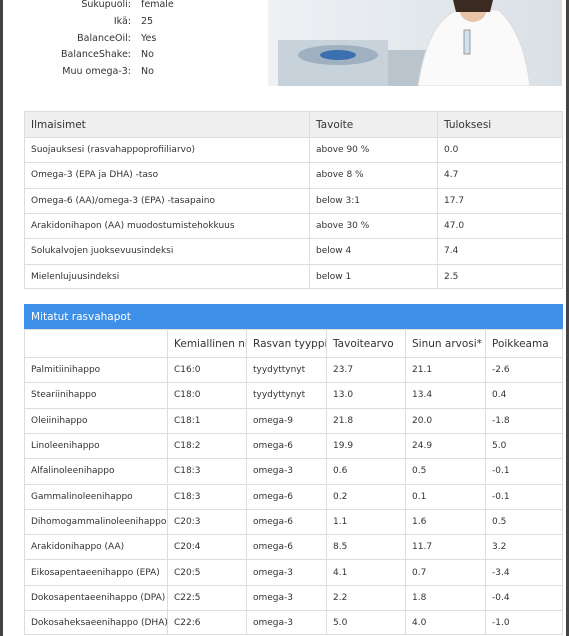  Describe the element at coordinates (206, 522) in the screenshot. I see `cell: C20:3` at that location.